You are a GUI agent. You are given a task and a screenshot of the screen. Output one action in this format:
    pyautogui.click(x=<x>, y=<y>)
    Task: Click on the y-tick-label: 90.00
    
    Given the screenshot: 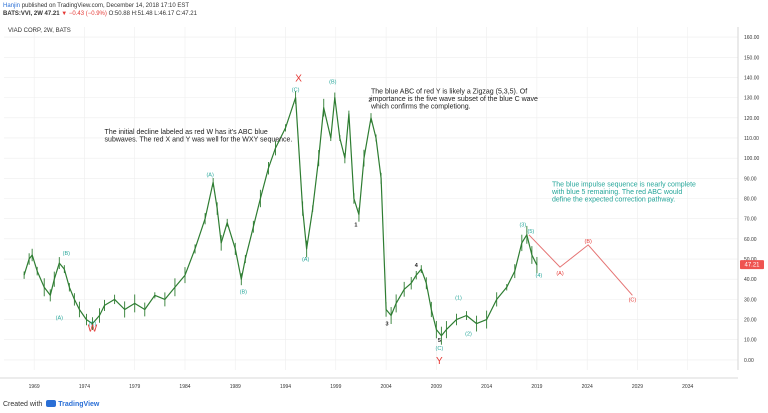 What is the action you would take?
    pyautogui.click(x=750, y=179)
    